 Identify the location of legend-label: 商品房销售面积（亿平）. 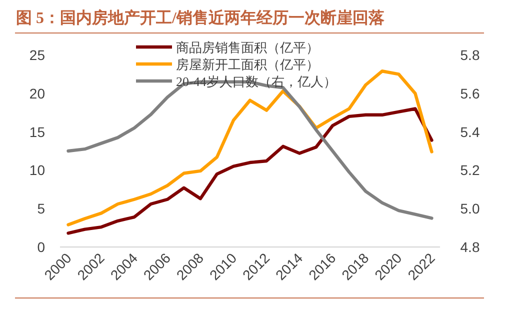
(247, 47).